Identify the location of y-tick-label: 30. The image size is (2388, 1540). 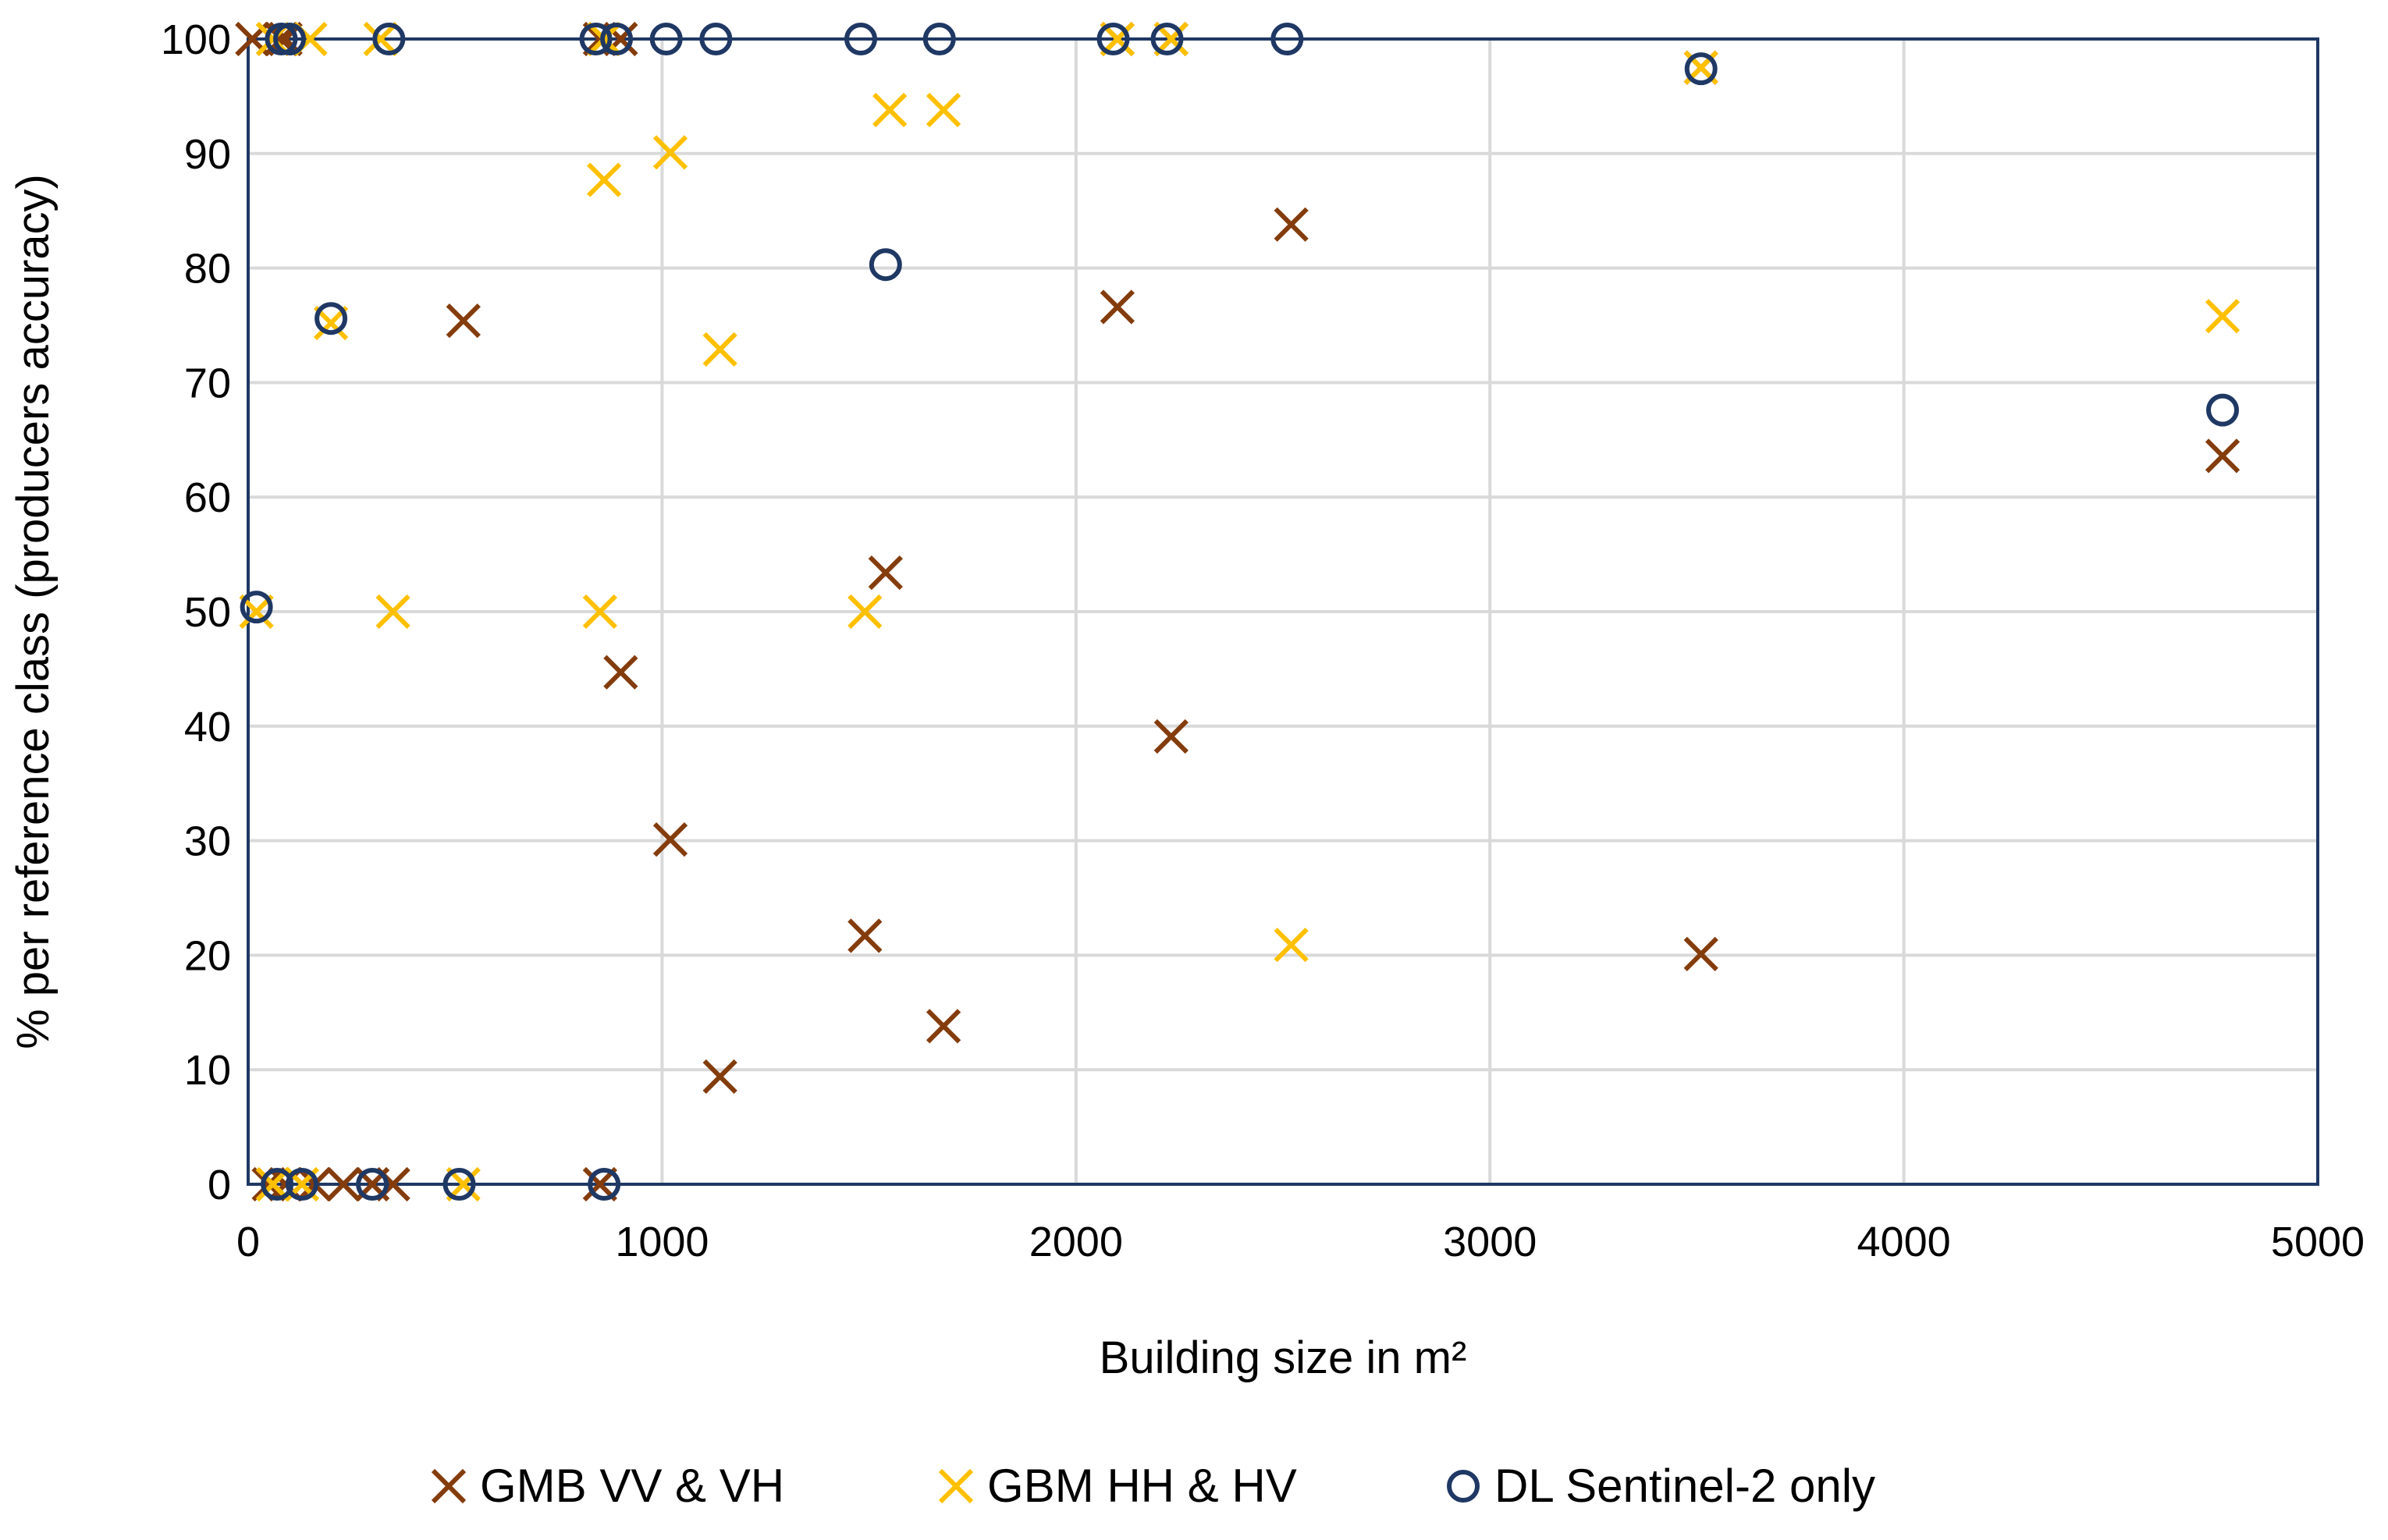
(208, 841).